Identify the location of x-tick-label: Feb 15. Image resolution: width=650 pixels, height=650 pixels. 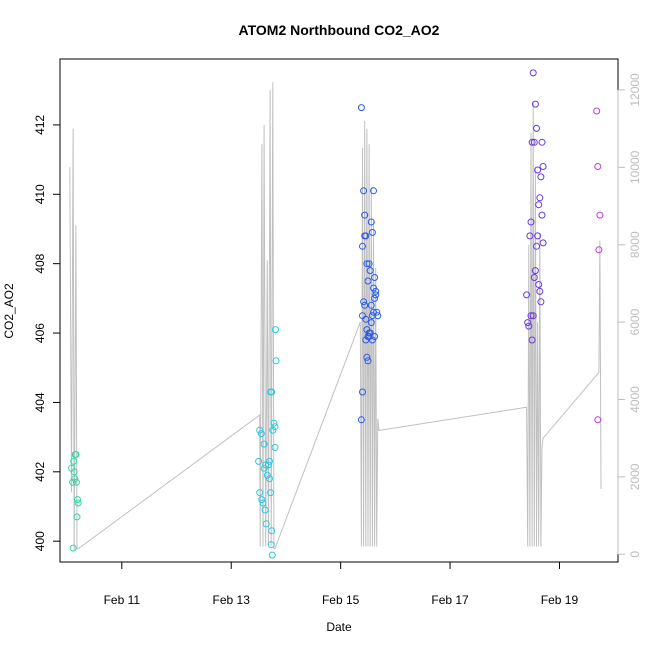
(341, 600).